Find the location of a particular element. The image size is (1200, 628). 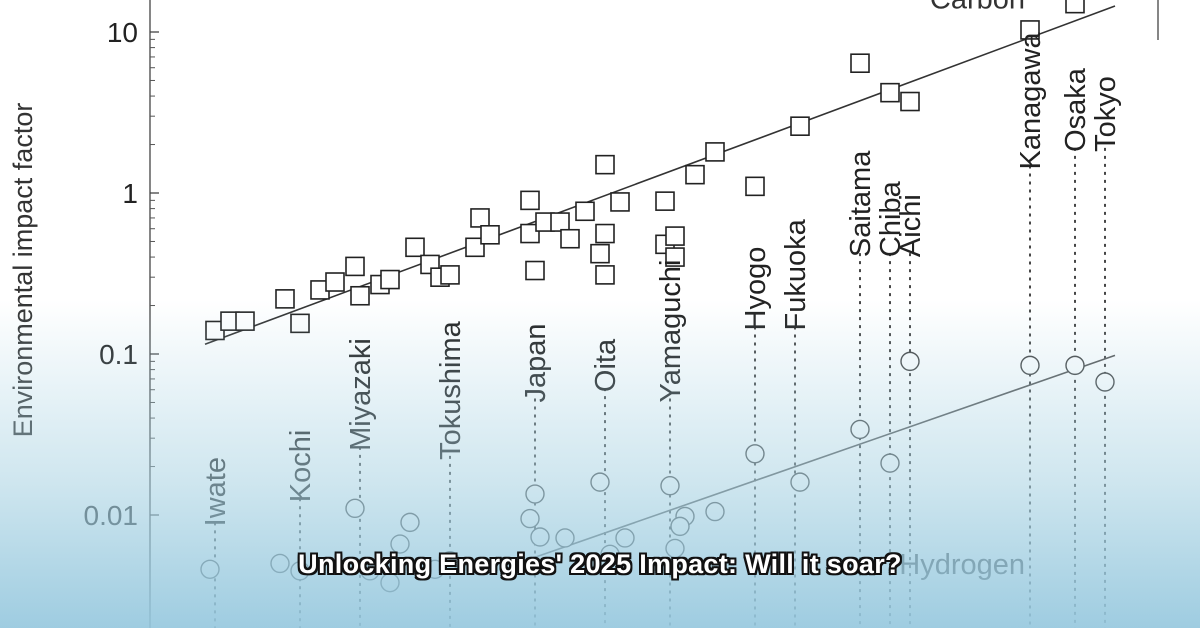

prefecture-label: Tokushima is located at coordinates (451, 389).